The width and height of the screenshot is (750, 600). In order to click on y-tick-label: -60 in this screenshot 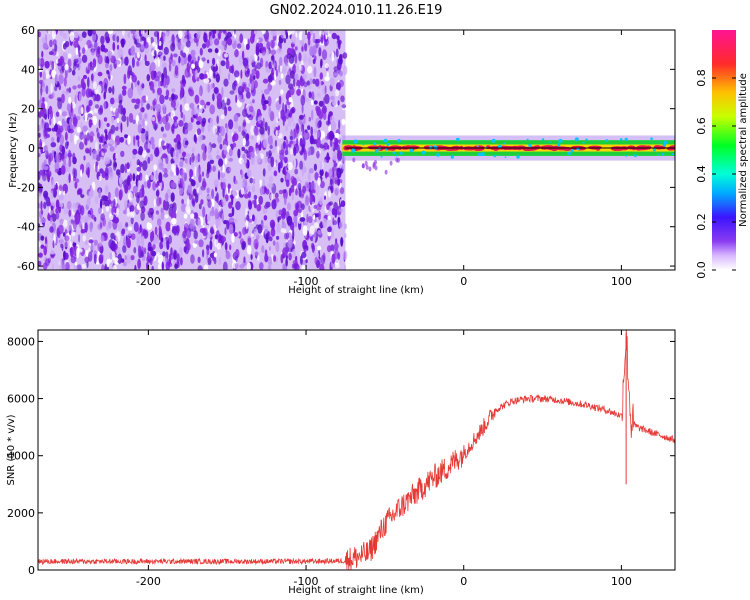, I will do `click(26, 266)`.